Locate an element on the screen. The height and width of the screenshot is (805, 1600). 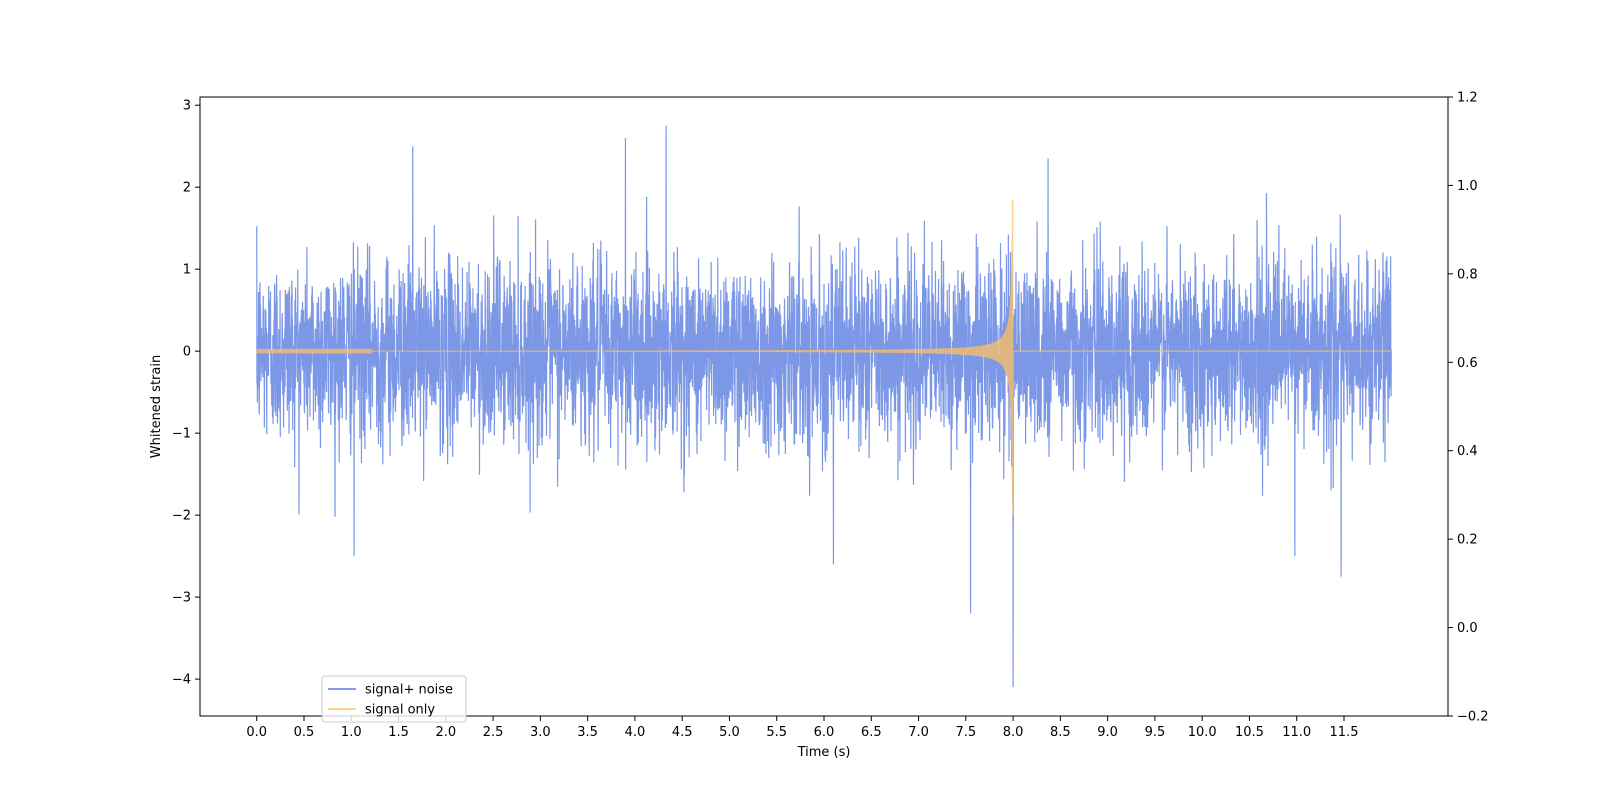
legend: signal+ noise signal only is located at coordinates (394, 699).